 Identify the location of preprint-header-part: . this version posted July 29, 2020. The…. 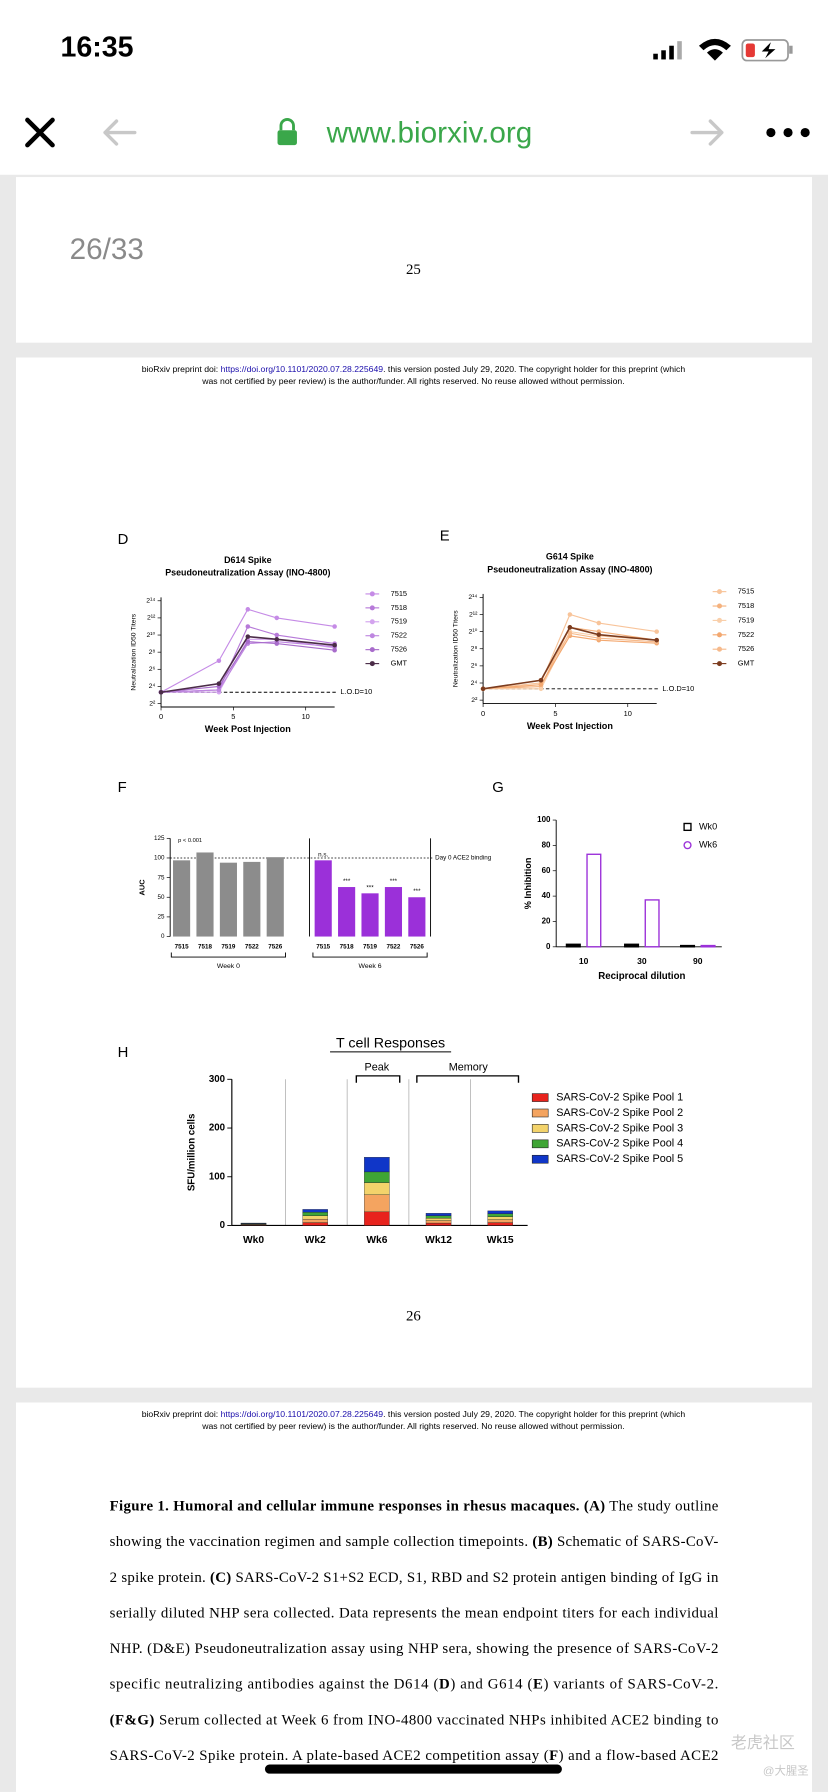
(534, 1414).